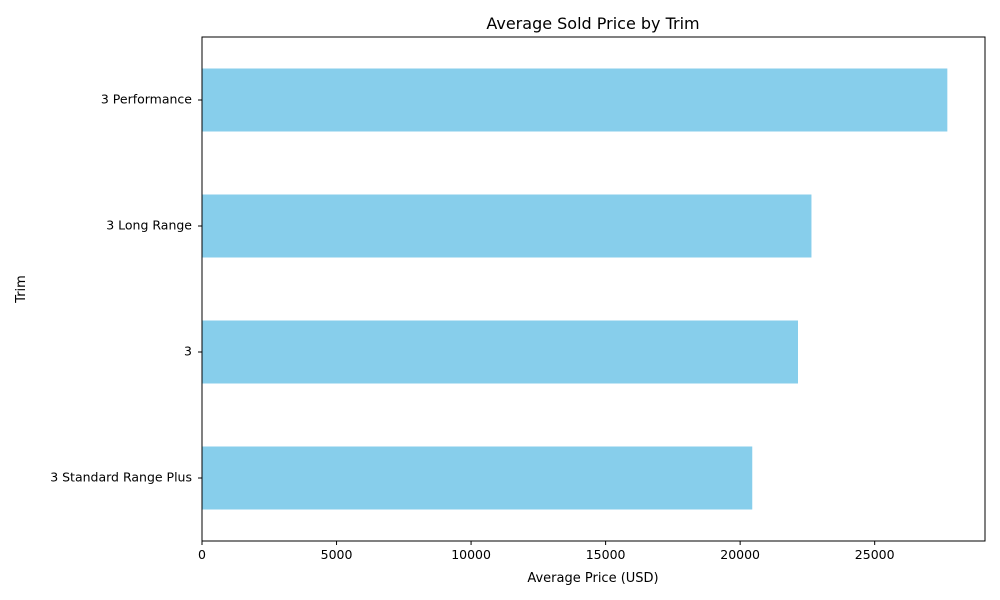 Image resolution: width=1000 pixels, height=600 pixels. Describe the element at coordinates (592, 578) in the screenshot. I see `x-axis-label: Average Price (USD)` at that location.